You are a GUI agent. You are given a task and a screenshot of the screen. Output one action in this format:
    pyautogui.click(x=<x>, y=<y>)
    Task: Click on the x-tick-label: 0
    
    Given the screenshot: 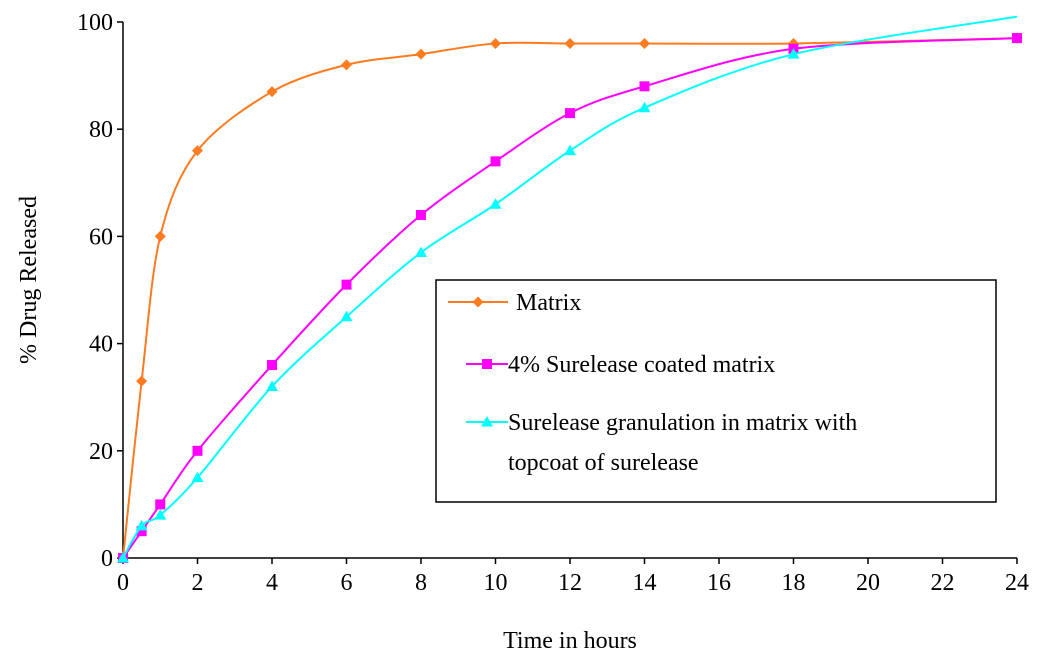 What is the action you would take?
    pyautogui.click(x=123, y=583)
    